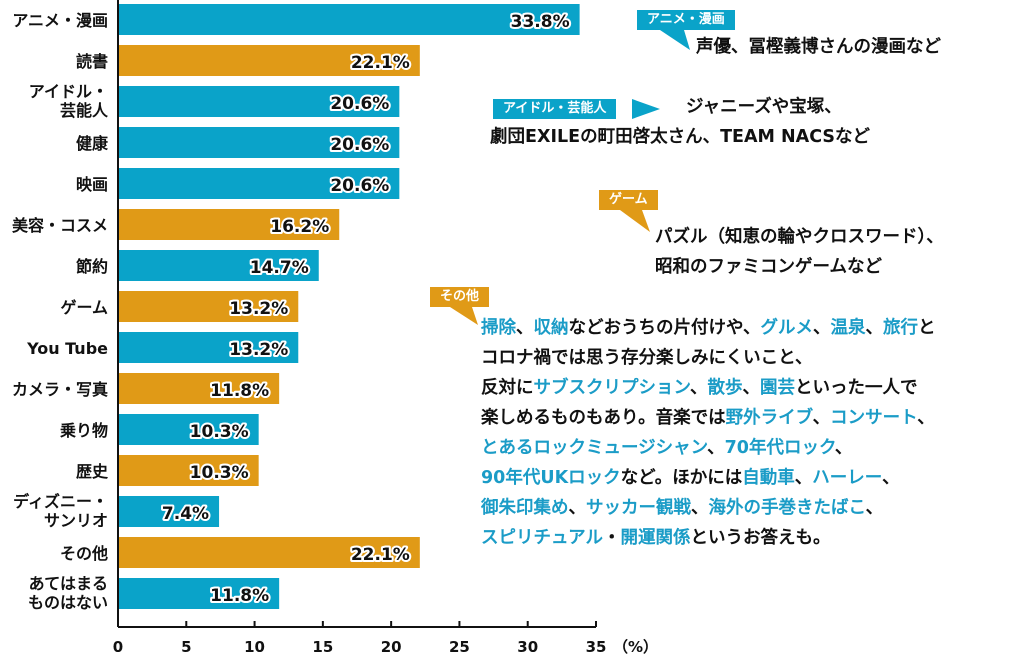 The image size is (1020, 659). I want to click on category-label: ディズニー・, so click(60, 501).